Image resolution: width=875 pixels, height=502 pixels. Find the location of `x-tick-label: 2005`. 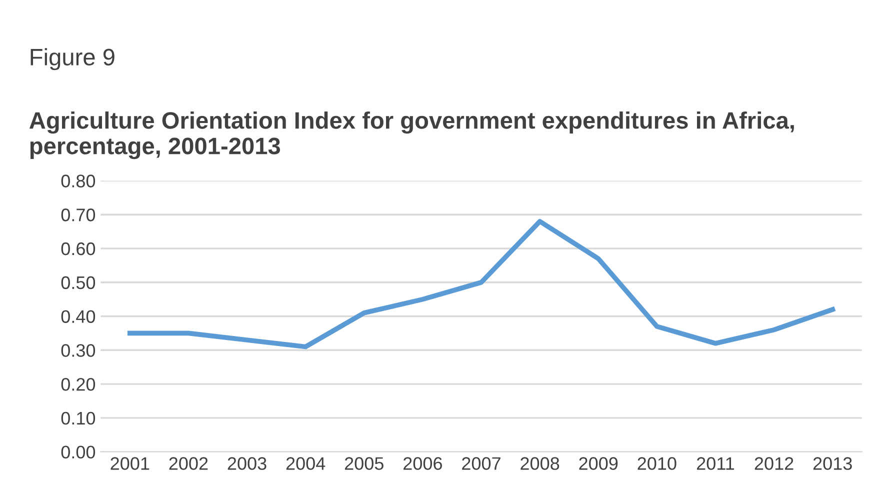

x-tick-label: 2005 is located at coordinates (364, 463).